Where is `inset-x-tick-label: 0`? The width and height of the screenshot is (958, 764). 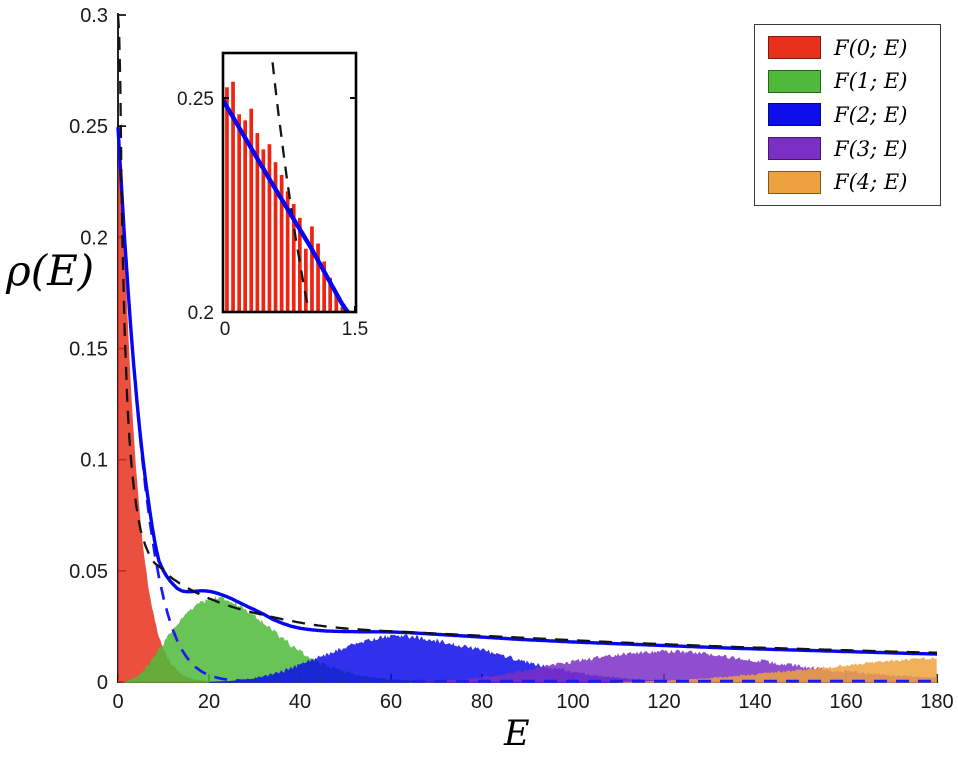
inset-x-tick-label: 0 is located at coordinates (225, 329).